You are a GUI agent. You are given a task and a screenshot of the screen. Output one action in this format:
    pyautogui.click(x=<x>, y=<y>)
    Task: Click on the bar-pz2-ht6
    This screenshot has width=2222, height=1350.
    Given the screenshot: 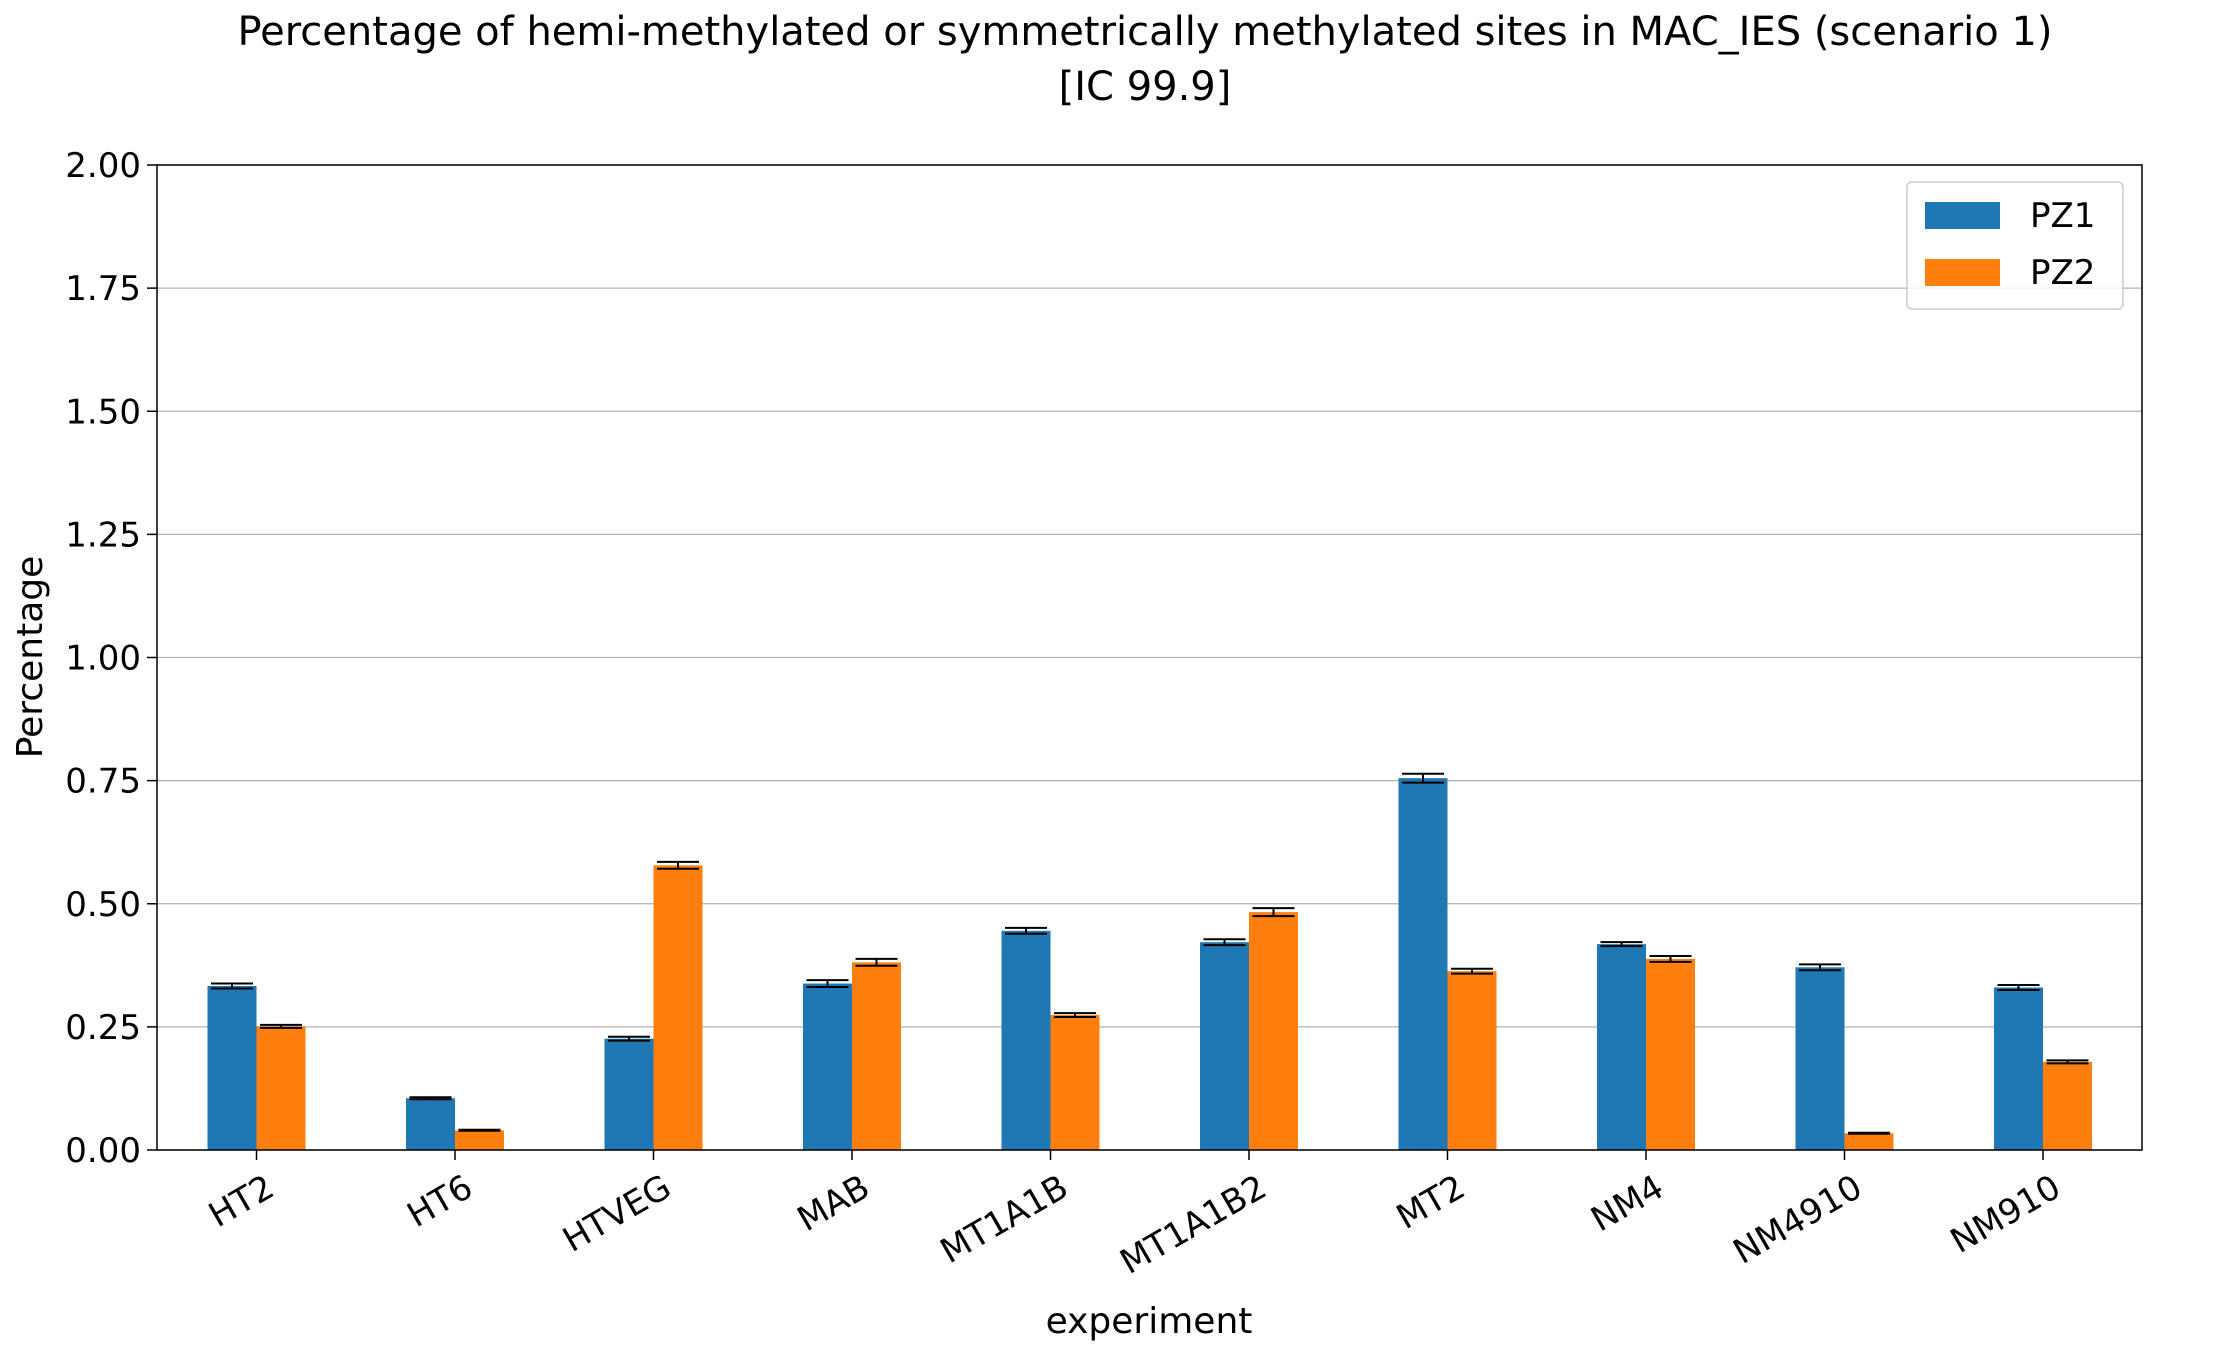 What is the action you would take?
    pyautogui.click(x=479, y=1140)
    